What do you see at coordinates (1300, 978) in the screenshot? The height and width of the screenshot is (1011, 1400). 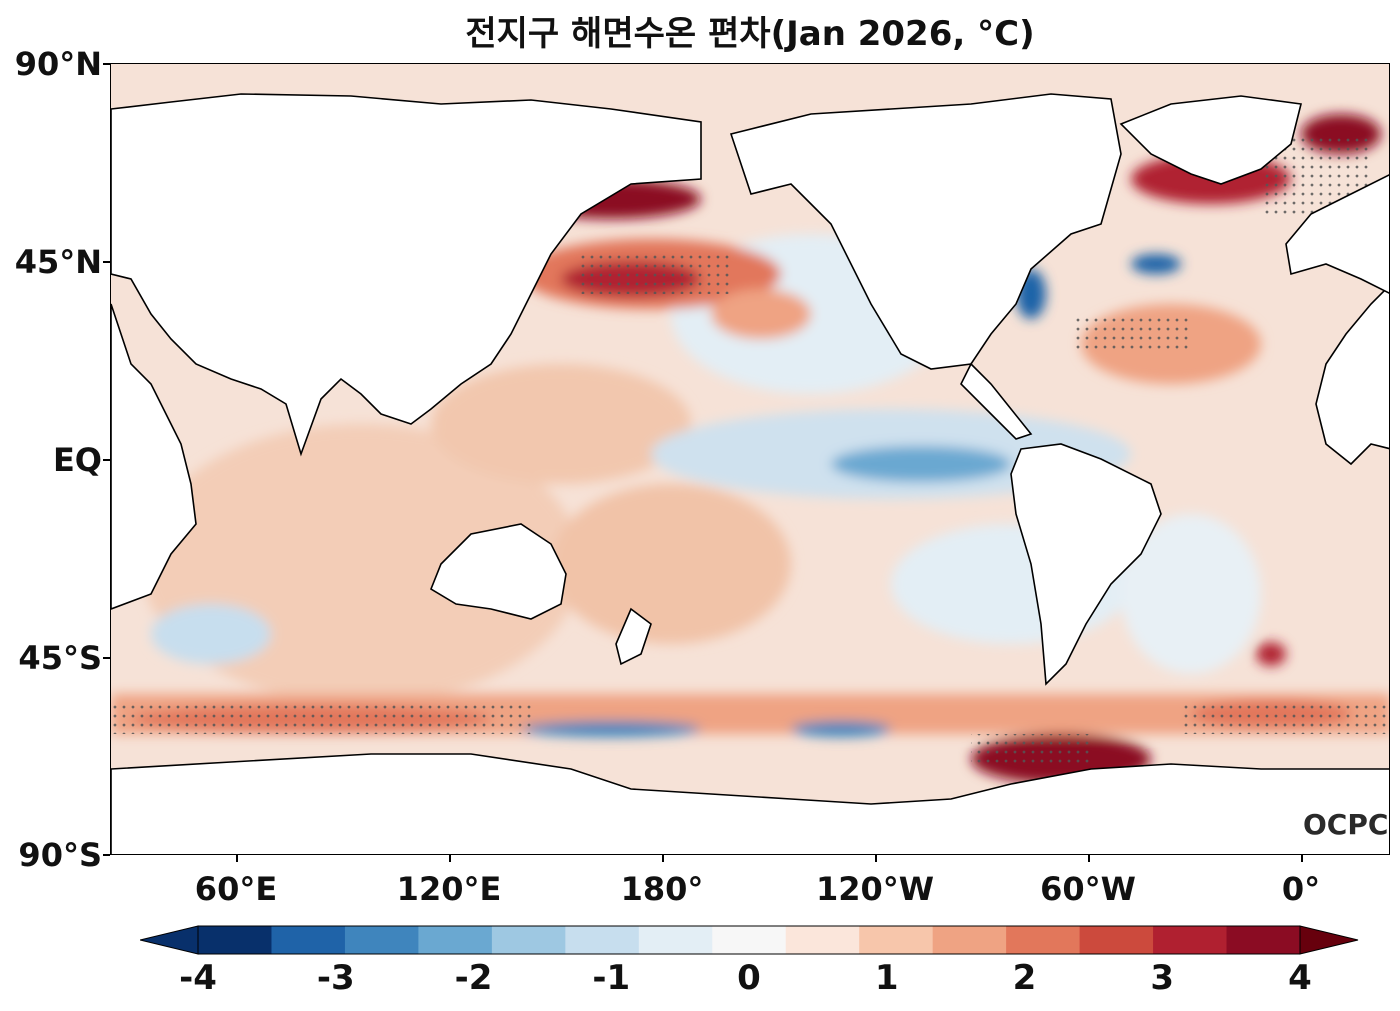 I see `colorbar-tick-label: 4` at bounding box center [1300, 978].